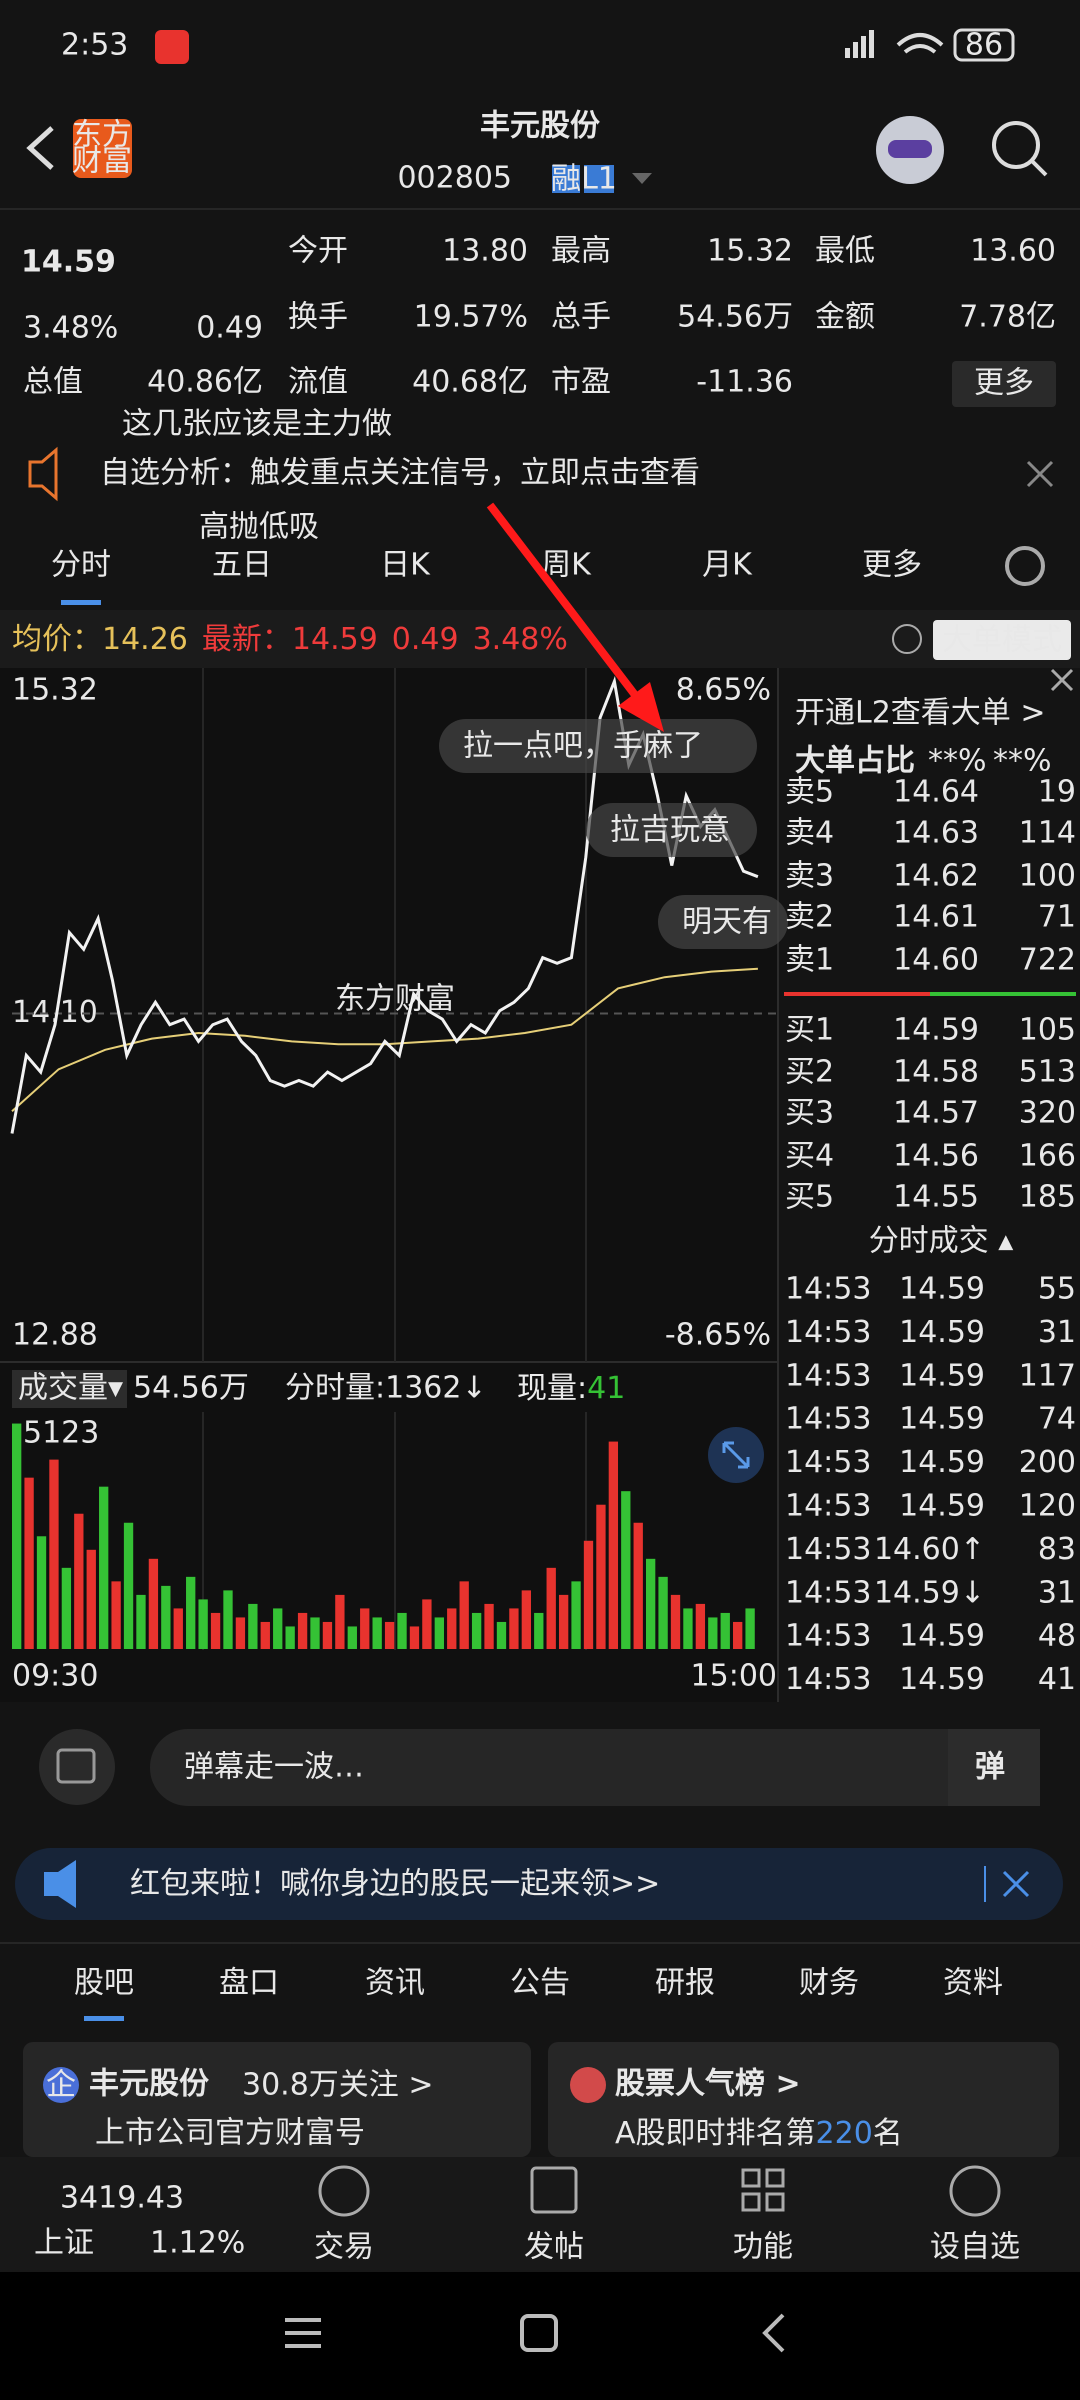 The image size is (1080, 2400). What do you see at coordinates (104, 2018) in the screenshot?
I see `section-underline` at bounding box center [104, 2018].